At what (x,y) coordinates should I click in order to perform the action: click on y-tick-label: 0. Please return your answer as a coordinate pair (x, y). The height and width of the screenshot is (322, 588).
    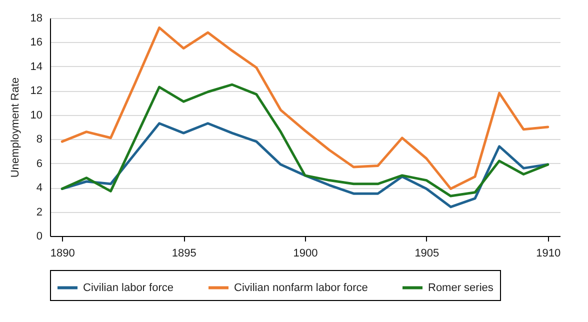
    Looking at the image, I should click on (39, 236).